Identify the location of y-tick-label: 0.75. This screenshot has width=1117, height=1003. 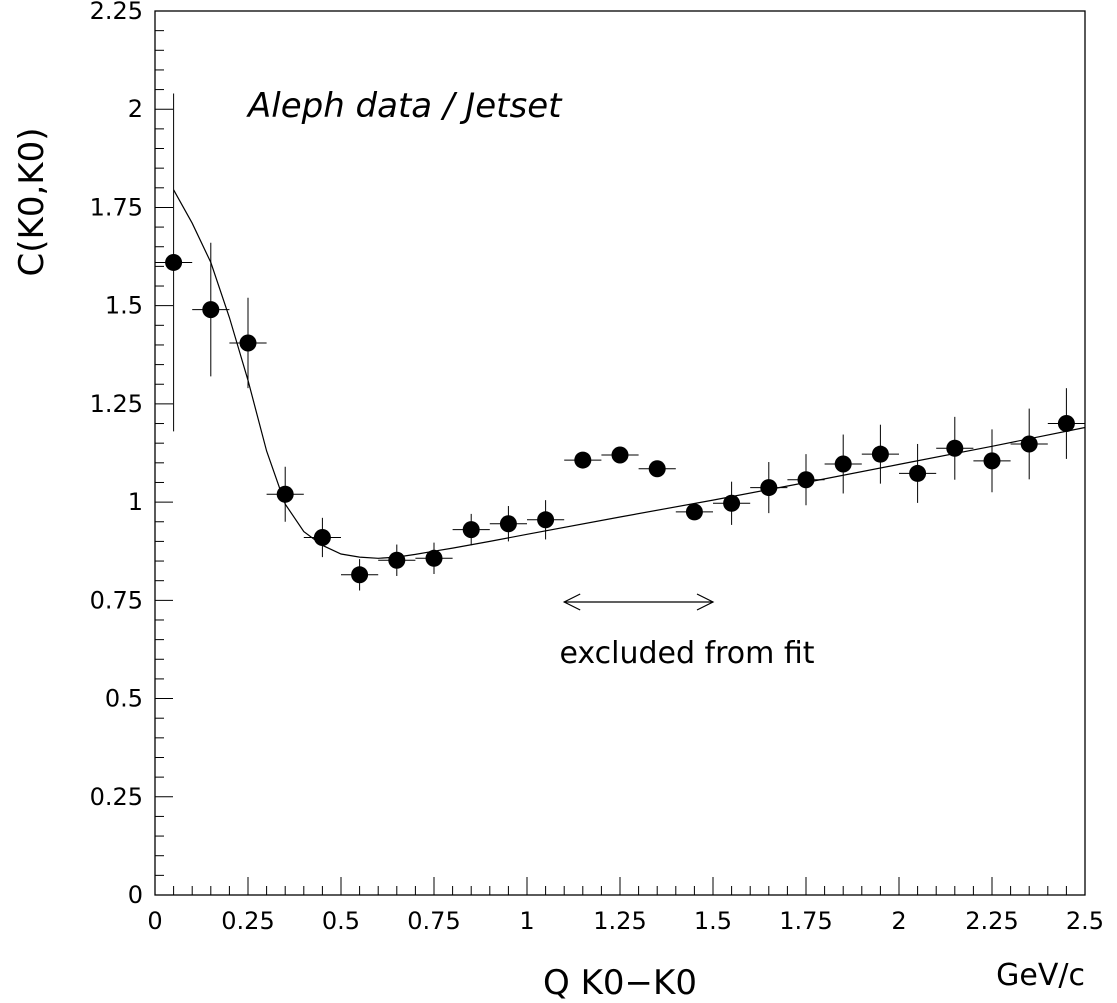
(116, 600).